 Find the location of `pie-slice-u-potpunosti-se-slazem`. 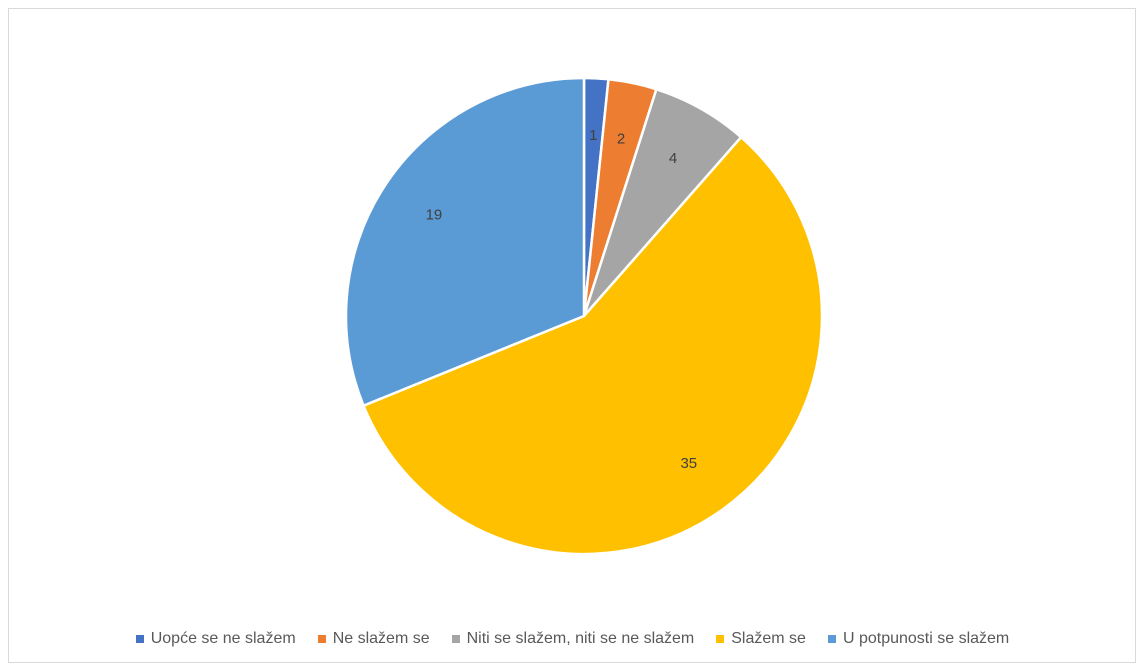

pie-slice-u-potpunosti-se-slazem is located at coordinates (465, 241).